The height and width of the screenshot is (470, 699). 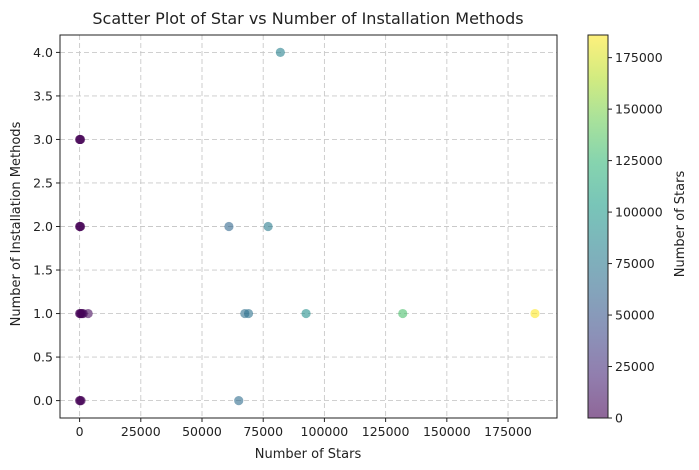 What do you see at coordinates (80, 431) in the screenshot?
I see `x-tick-label: 0` at bounding box center [80, 431].